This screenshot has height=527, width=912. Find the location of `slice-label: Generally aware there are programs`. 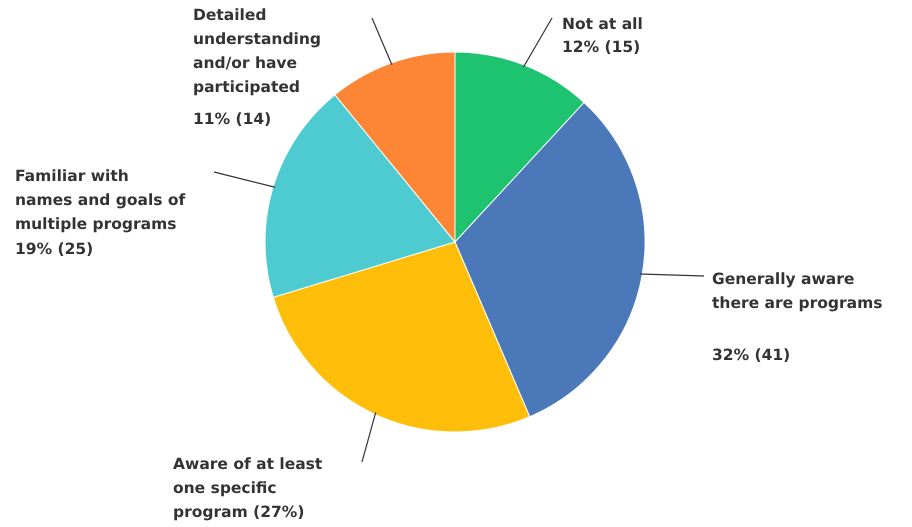

slice-label: Generally aware there are programs is located at coordinates (797, 291).